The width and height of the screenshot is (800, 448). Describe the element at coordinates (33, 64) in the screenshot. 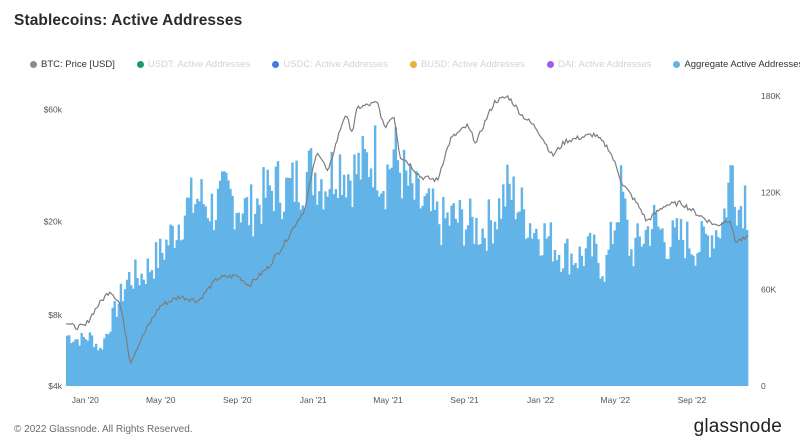

I see `legend-dot-icon` at that location.